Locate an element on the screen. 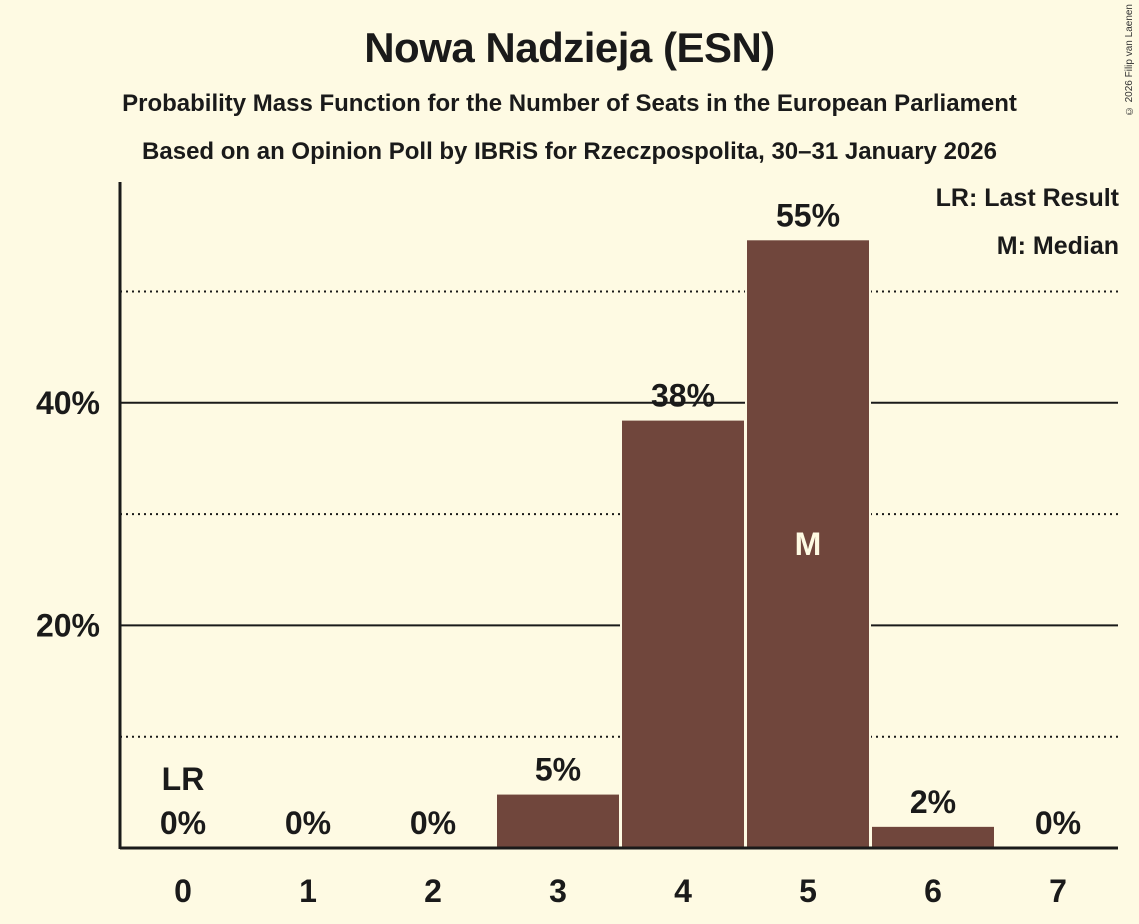 Image resolution: width=1139 pixels, height=924 pixels. x-tick-label: 2 is located at coordinates (433, 891).